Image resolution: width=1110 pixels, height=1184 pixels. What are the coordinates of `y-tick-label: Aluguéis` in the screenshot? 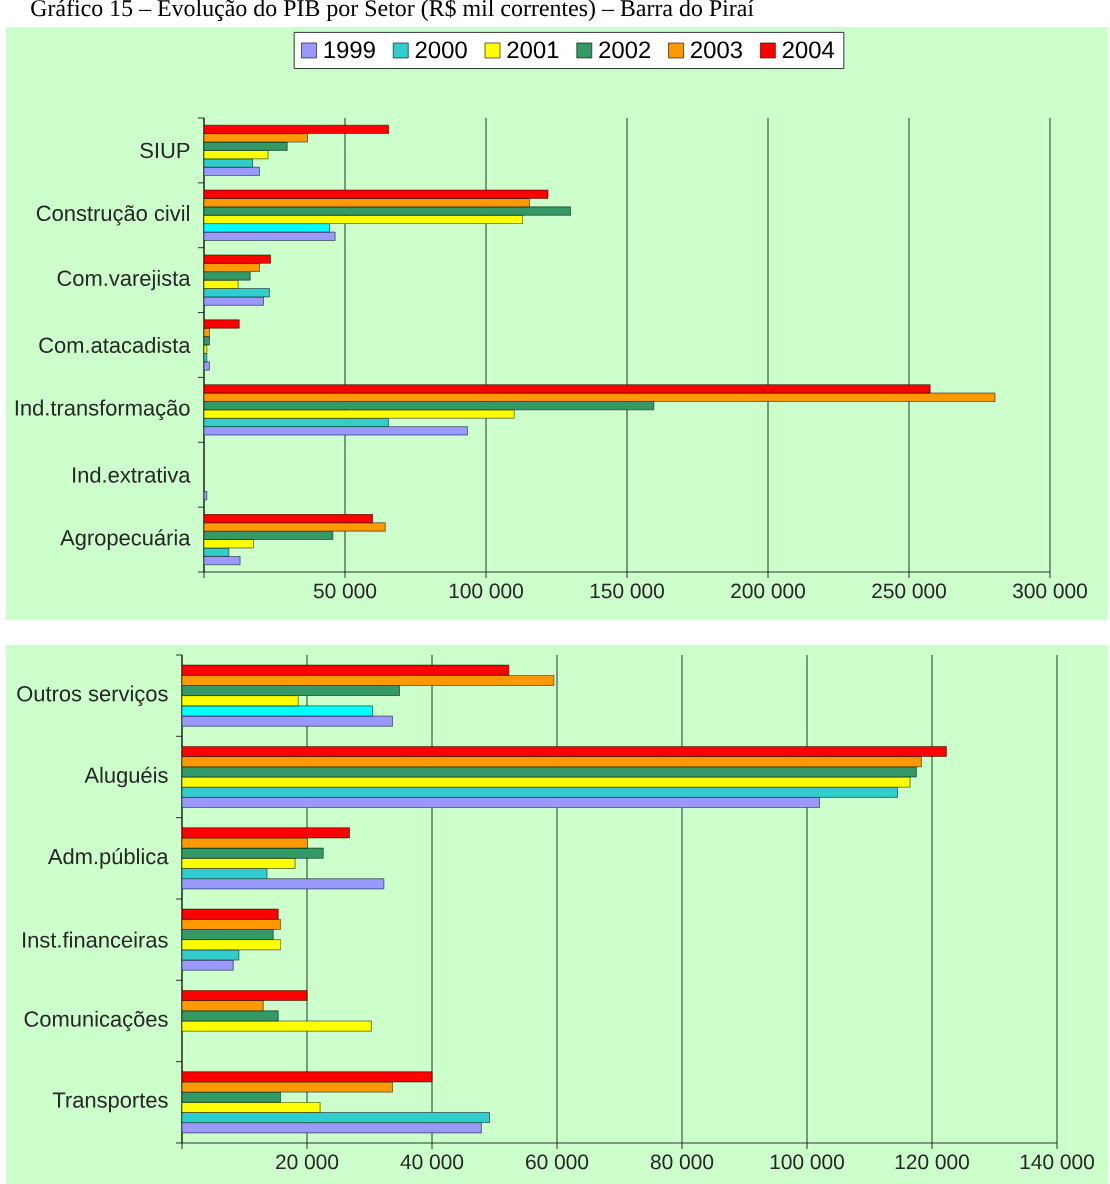 It's located at (126, 777).